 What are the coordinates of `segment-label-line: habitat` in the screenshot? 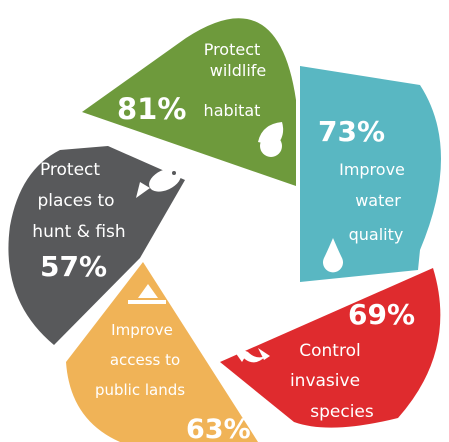 It's located at (232, 110).